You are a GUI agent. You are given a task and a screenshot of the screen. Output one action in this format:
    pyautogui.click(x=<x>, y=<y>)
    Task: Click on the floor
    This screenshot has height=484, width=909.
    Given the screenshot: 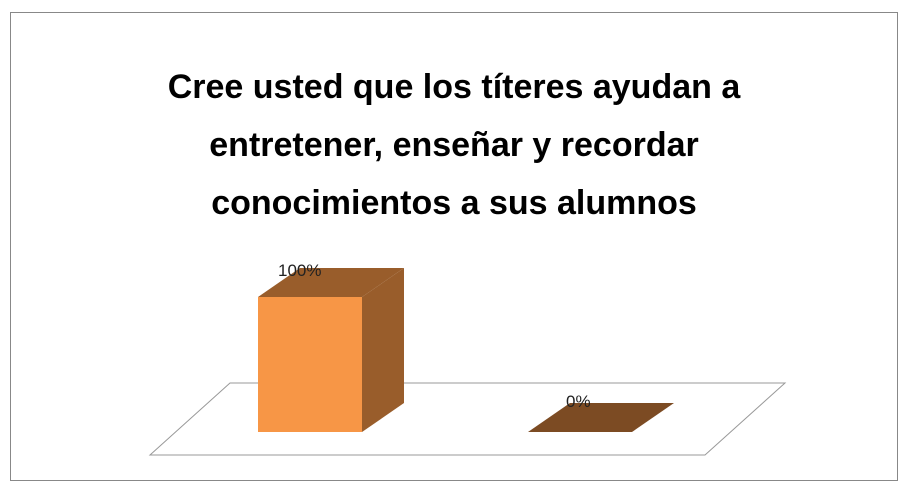 What is the action you would take?
    pyautogui.click(x=467, y=419)
    